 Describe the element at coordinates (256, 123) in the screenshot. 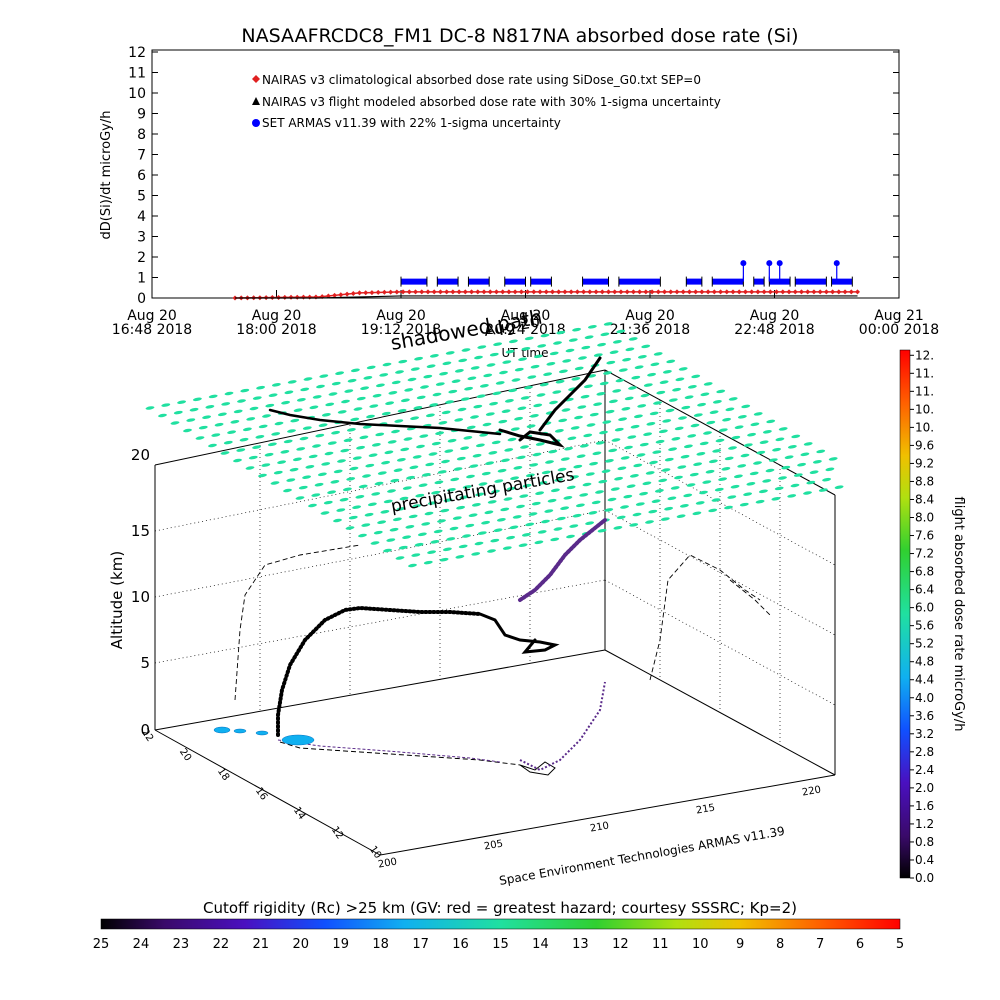

I see `legend-marker-circle-icon` at that location.